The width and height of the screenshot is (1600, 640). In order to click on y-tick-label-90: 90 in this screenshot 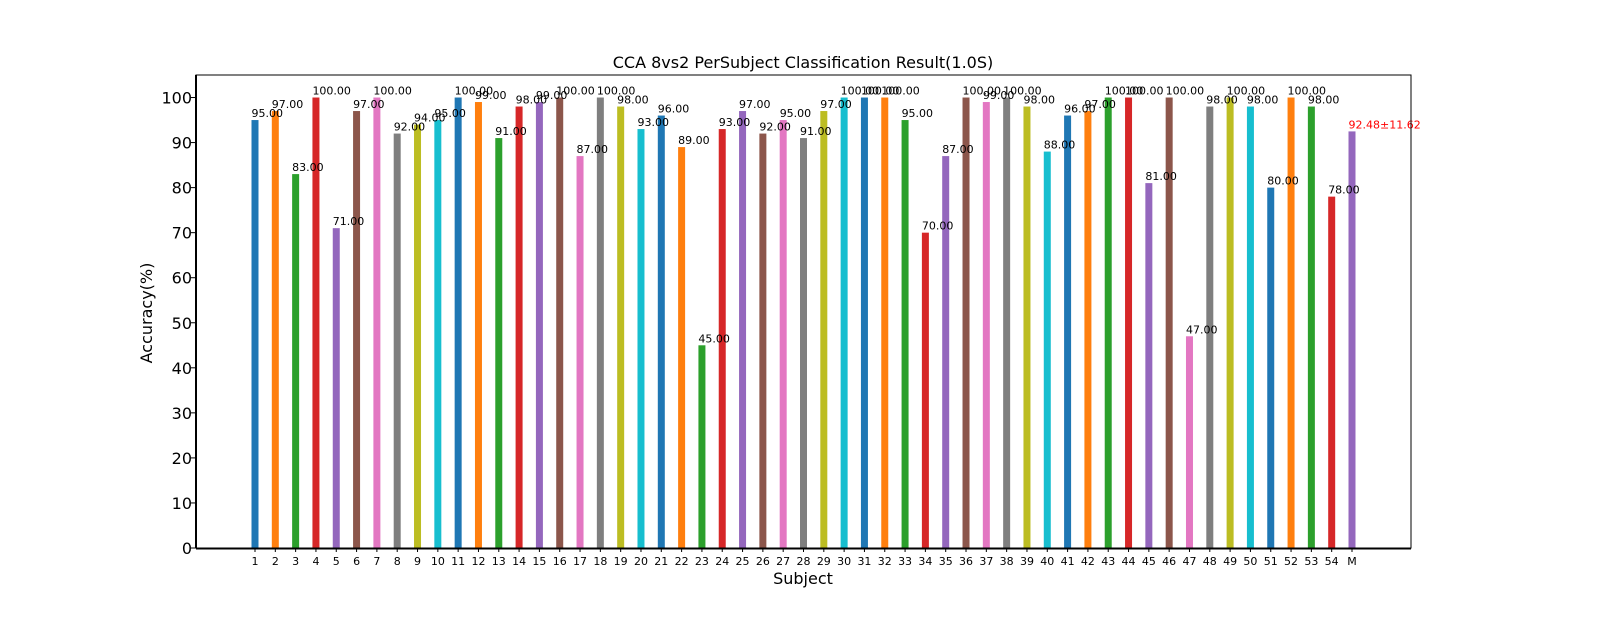, I will do `click(182, 143)`.